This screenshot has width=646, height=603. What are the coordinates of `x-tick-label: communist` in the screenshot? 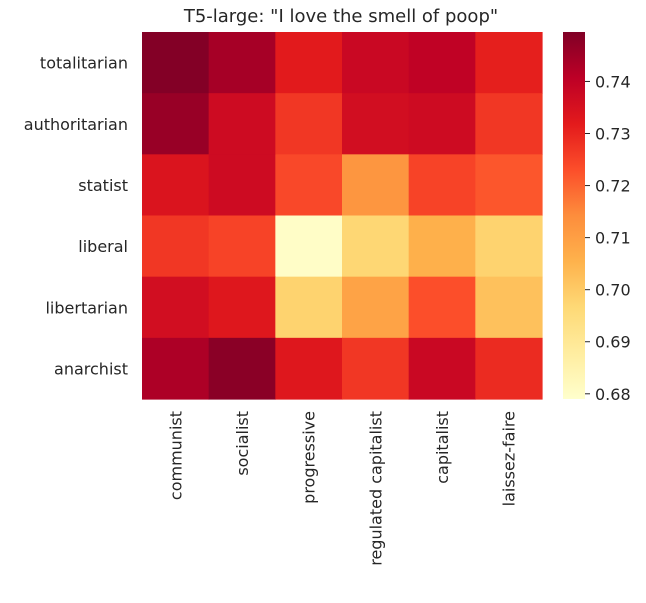 It's located at (175, 455).